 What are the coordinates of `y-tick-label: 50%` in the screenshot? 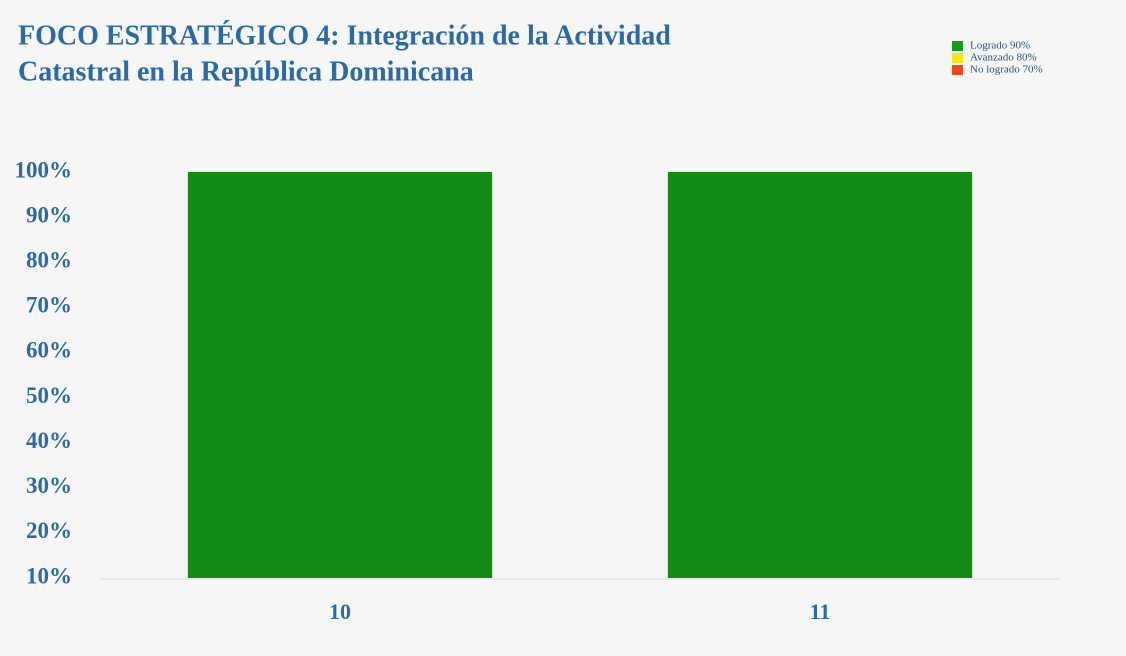 It's located at (49, 395).